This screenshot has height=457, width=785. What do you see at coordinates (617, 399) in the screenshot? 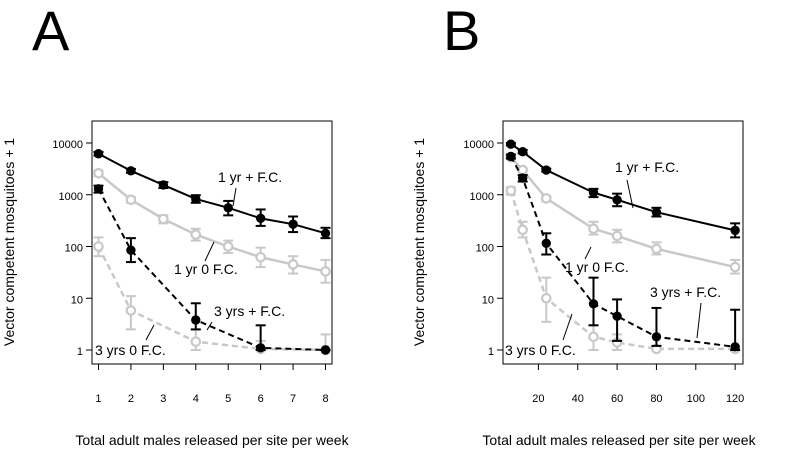
I see `panel-b-x-tick-label: 60` at bounding box center [617, 399].